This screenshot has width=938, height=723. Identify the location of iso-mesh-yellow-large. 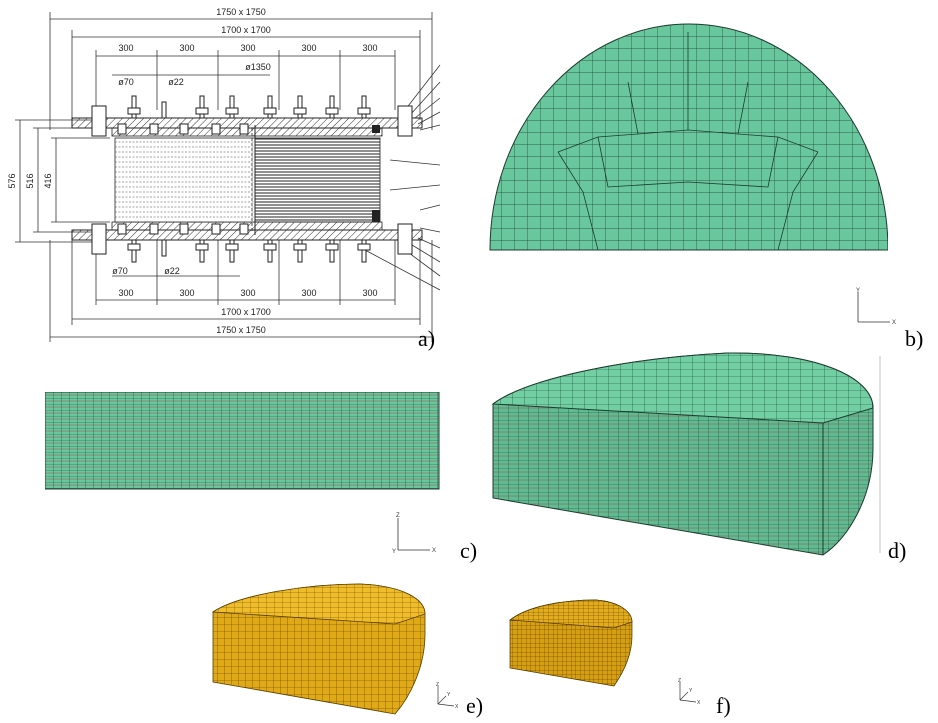
(318, 649).